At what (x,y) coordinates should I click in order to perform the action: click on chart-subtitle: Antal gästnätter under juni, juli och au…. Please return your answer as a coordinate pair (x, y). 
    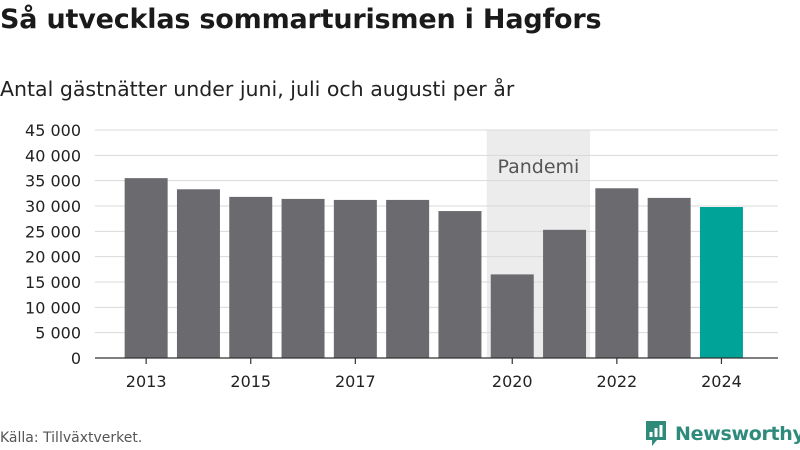
    Looking at the image, I should click on (257, 89).